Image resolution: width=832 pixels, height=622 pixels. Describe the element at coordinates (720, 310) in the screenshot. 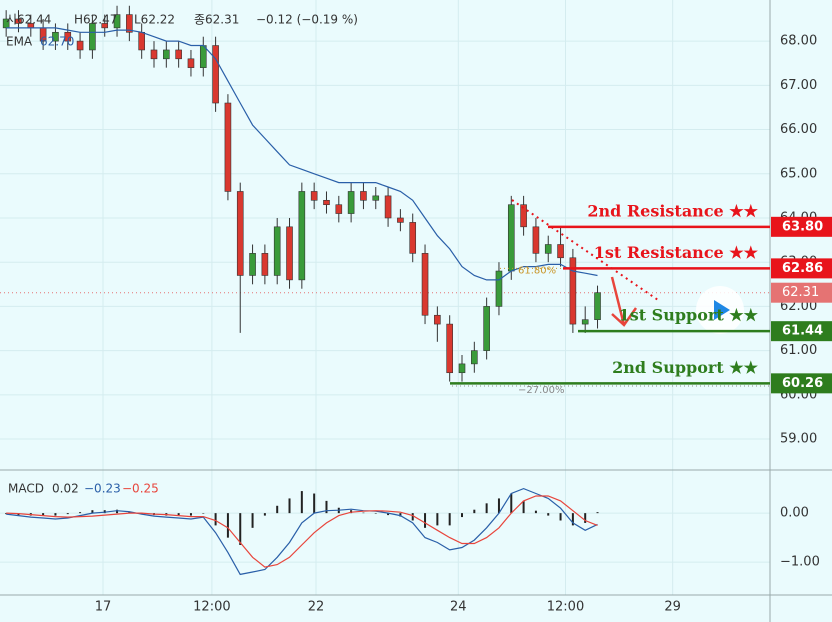

I see `play-button` at that location.